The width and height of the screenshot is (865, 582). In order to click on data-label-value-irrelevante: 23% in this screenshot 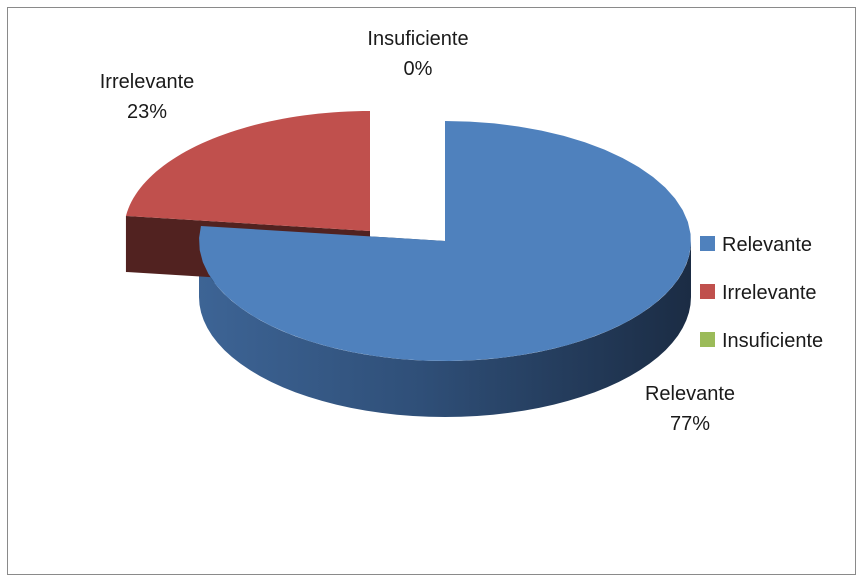, I will do `click(147, 112)`.